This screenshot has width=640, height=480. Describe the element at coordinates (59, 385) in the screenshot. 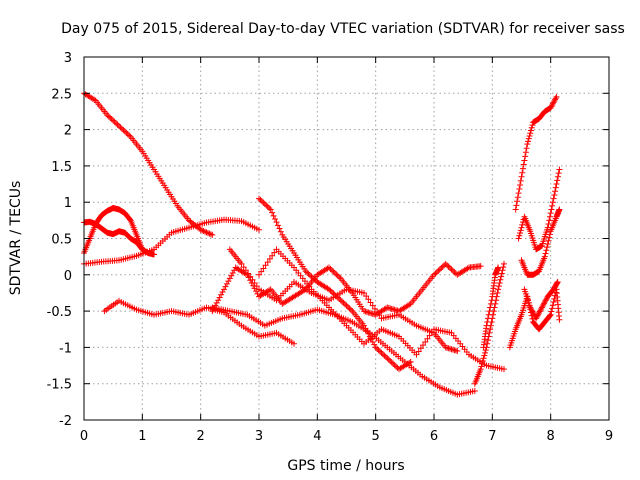

I see `y-tick-label: -1.5` at that location.